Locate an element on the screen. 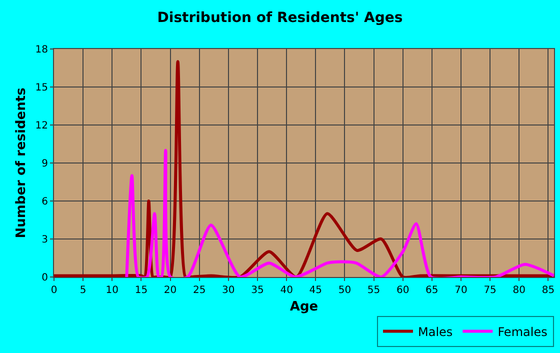 This screenshot has height=353, width=560. y-tick-label: 12 is located at coordinates (41, 126).